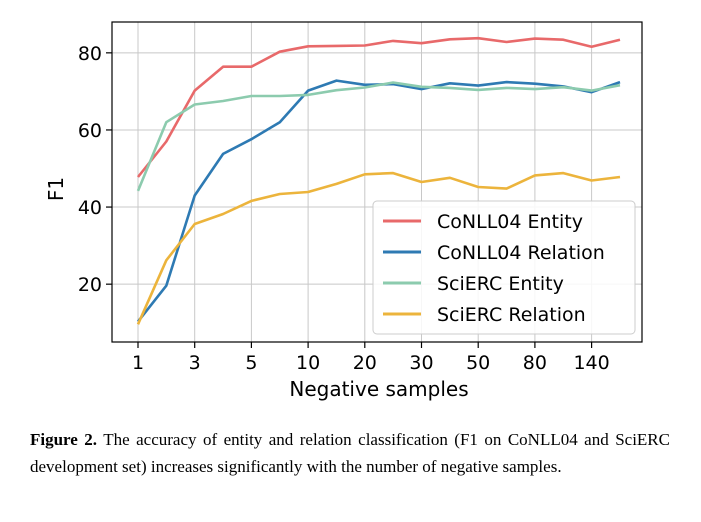 The image size is (701, 522). I want to click on x-axis-label: Negative samples, so click(378, 389).